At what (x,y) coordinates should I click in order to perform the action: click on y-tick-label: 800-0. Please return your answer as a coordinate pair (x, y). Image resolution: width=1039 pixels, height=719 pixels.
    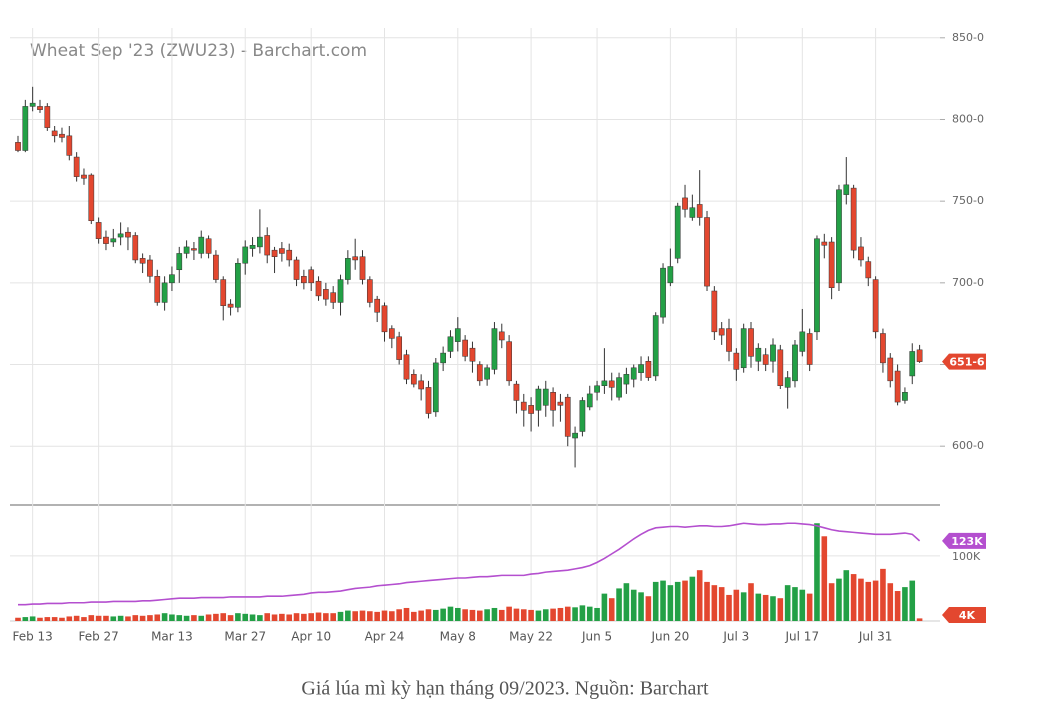
    Looking at the image, I should click on (968, 118).